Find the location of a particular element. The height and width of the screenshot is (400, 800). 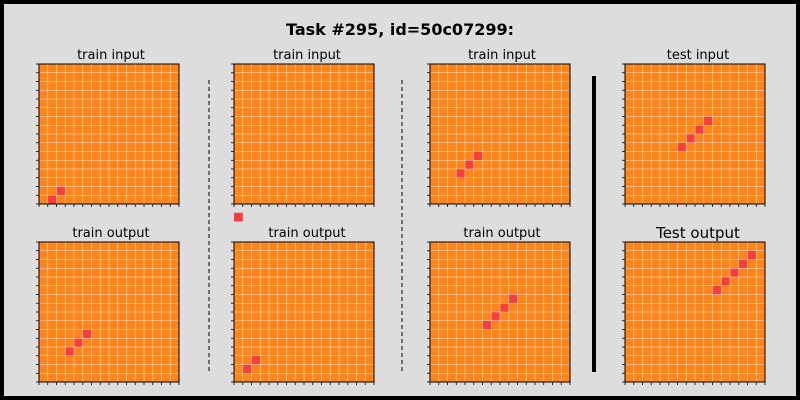

grid-test-input is located at coordinates (694, 135).